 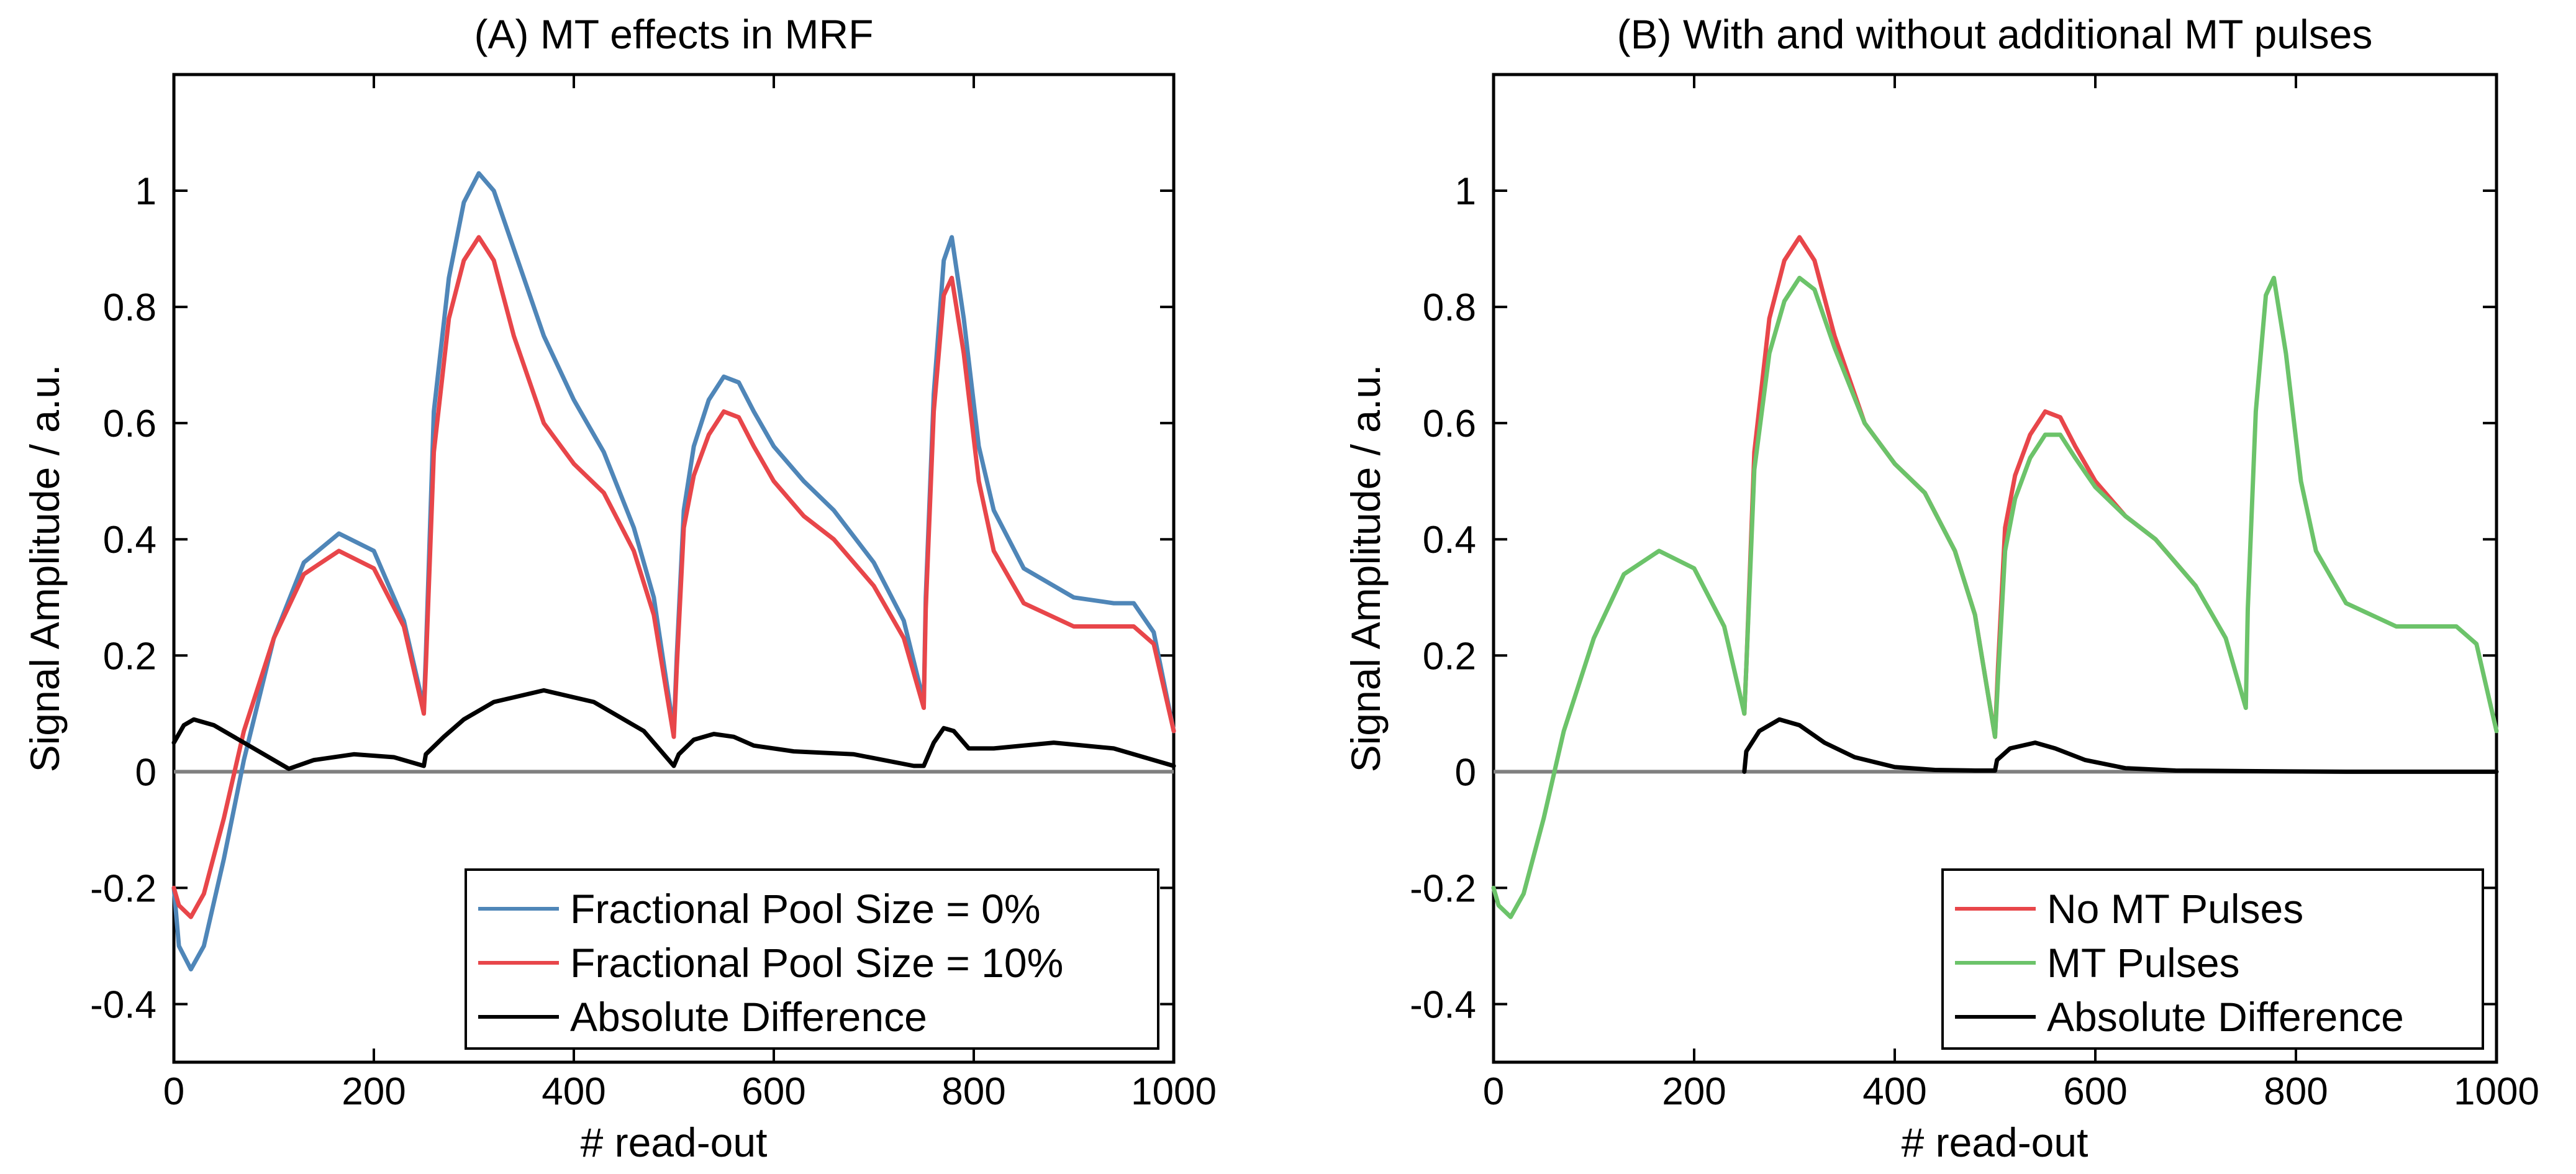 What do you see at coordinates (145, 191) in the screenshot?
I see `y-tick-label-a: 1` at bounding box center [145, 191].